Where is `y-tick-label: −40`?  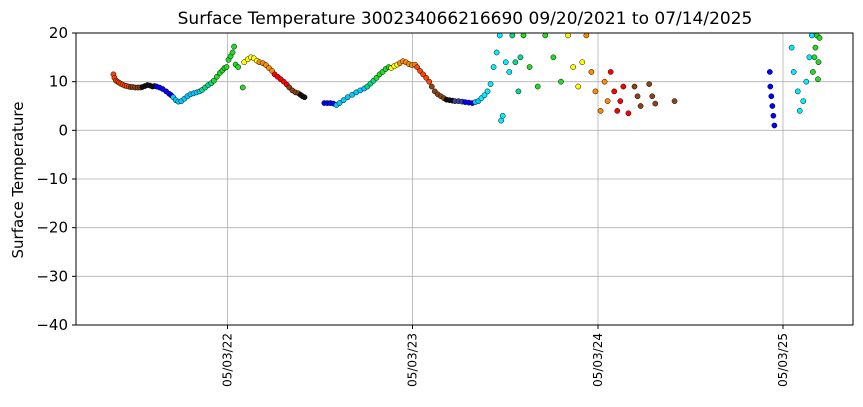 y-tick-label: −40 is located at coordinates (52, 325).